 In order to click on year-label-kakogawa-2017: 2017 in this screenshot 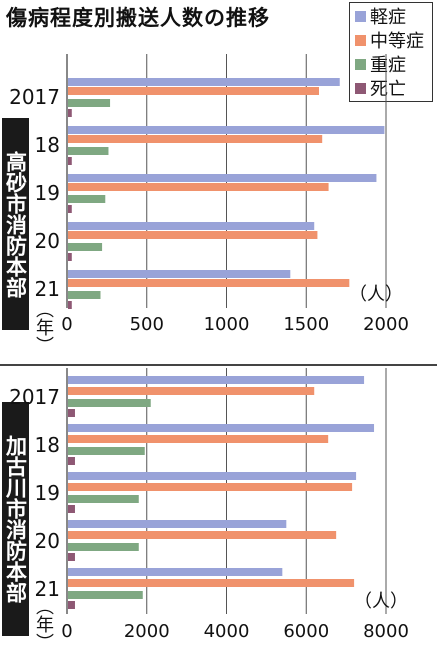, I will do `click(34, 397)`.